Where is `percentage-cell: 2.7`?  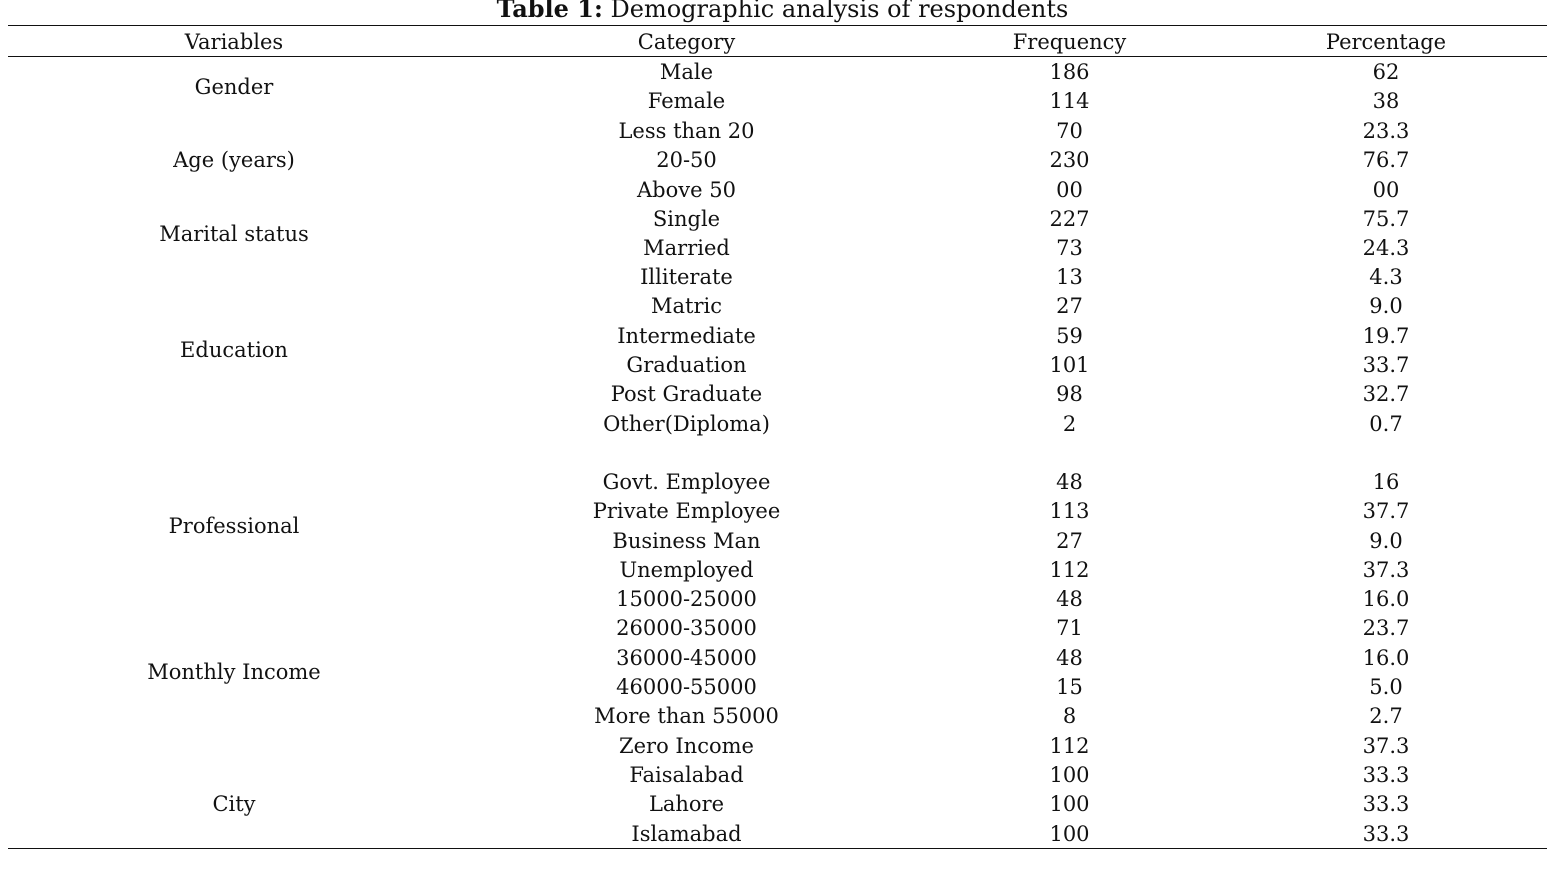 percentage-cell: 2.7 is located at coordinates (1386, 716).